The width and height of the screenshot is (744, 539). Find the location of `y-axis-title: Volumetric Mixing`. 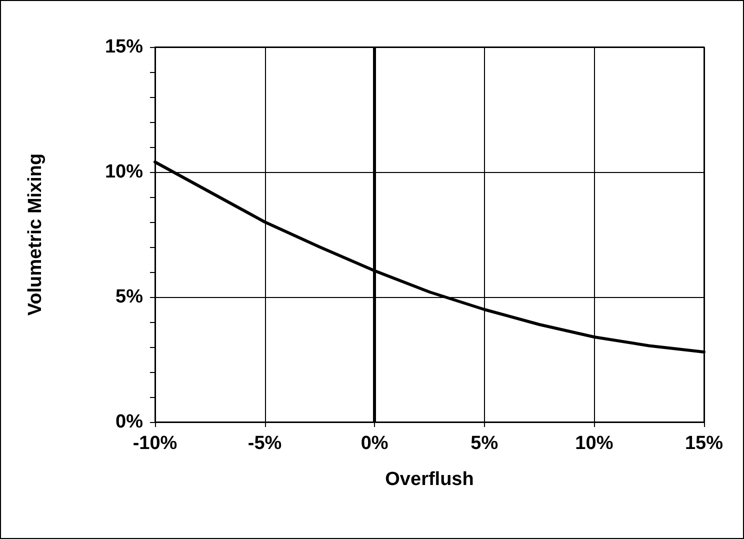

y-axis-title: Volumetric Mixing is located at coordinates (35, 234).